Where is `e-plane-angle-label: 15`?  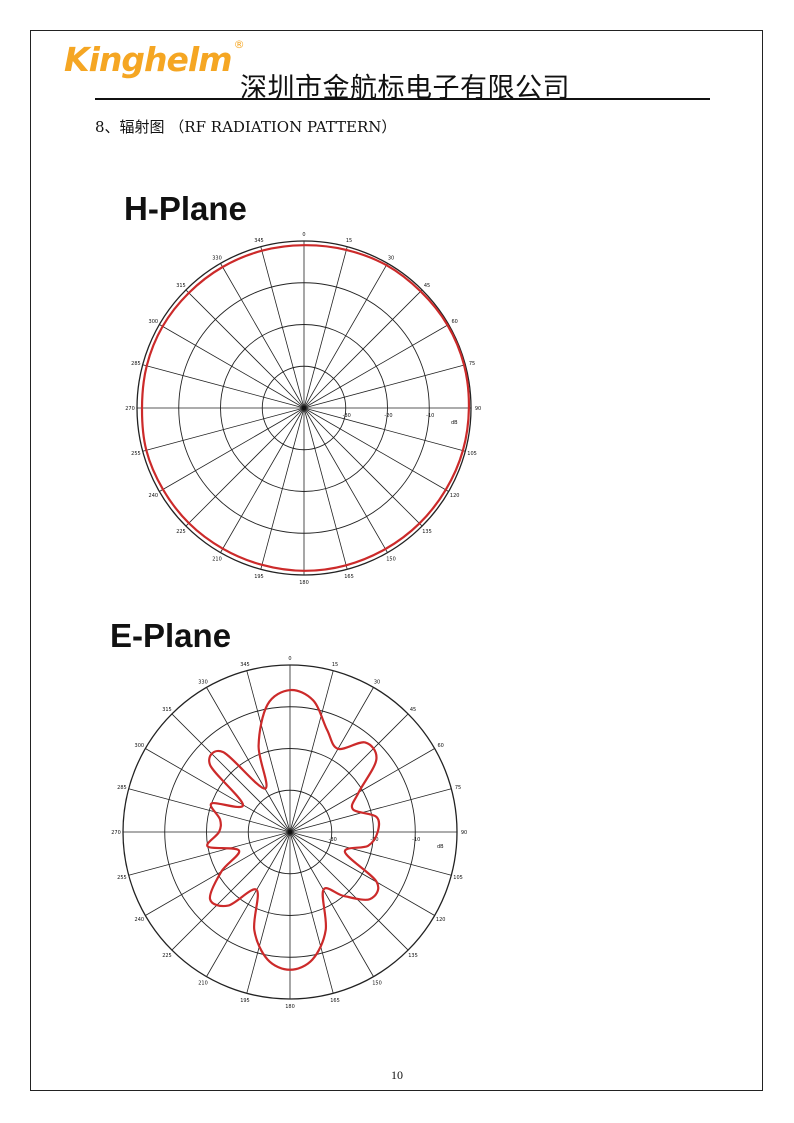 e-plane-angle-label: 15 is located at coordinates (335, 665).